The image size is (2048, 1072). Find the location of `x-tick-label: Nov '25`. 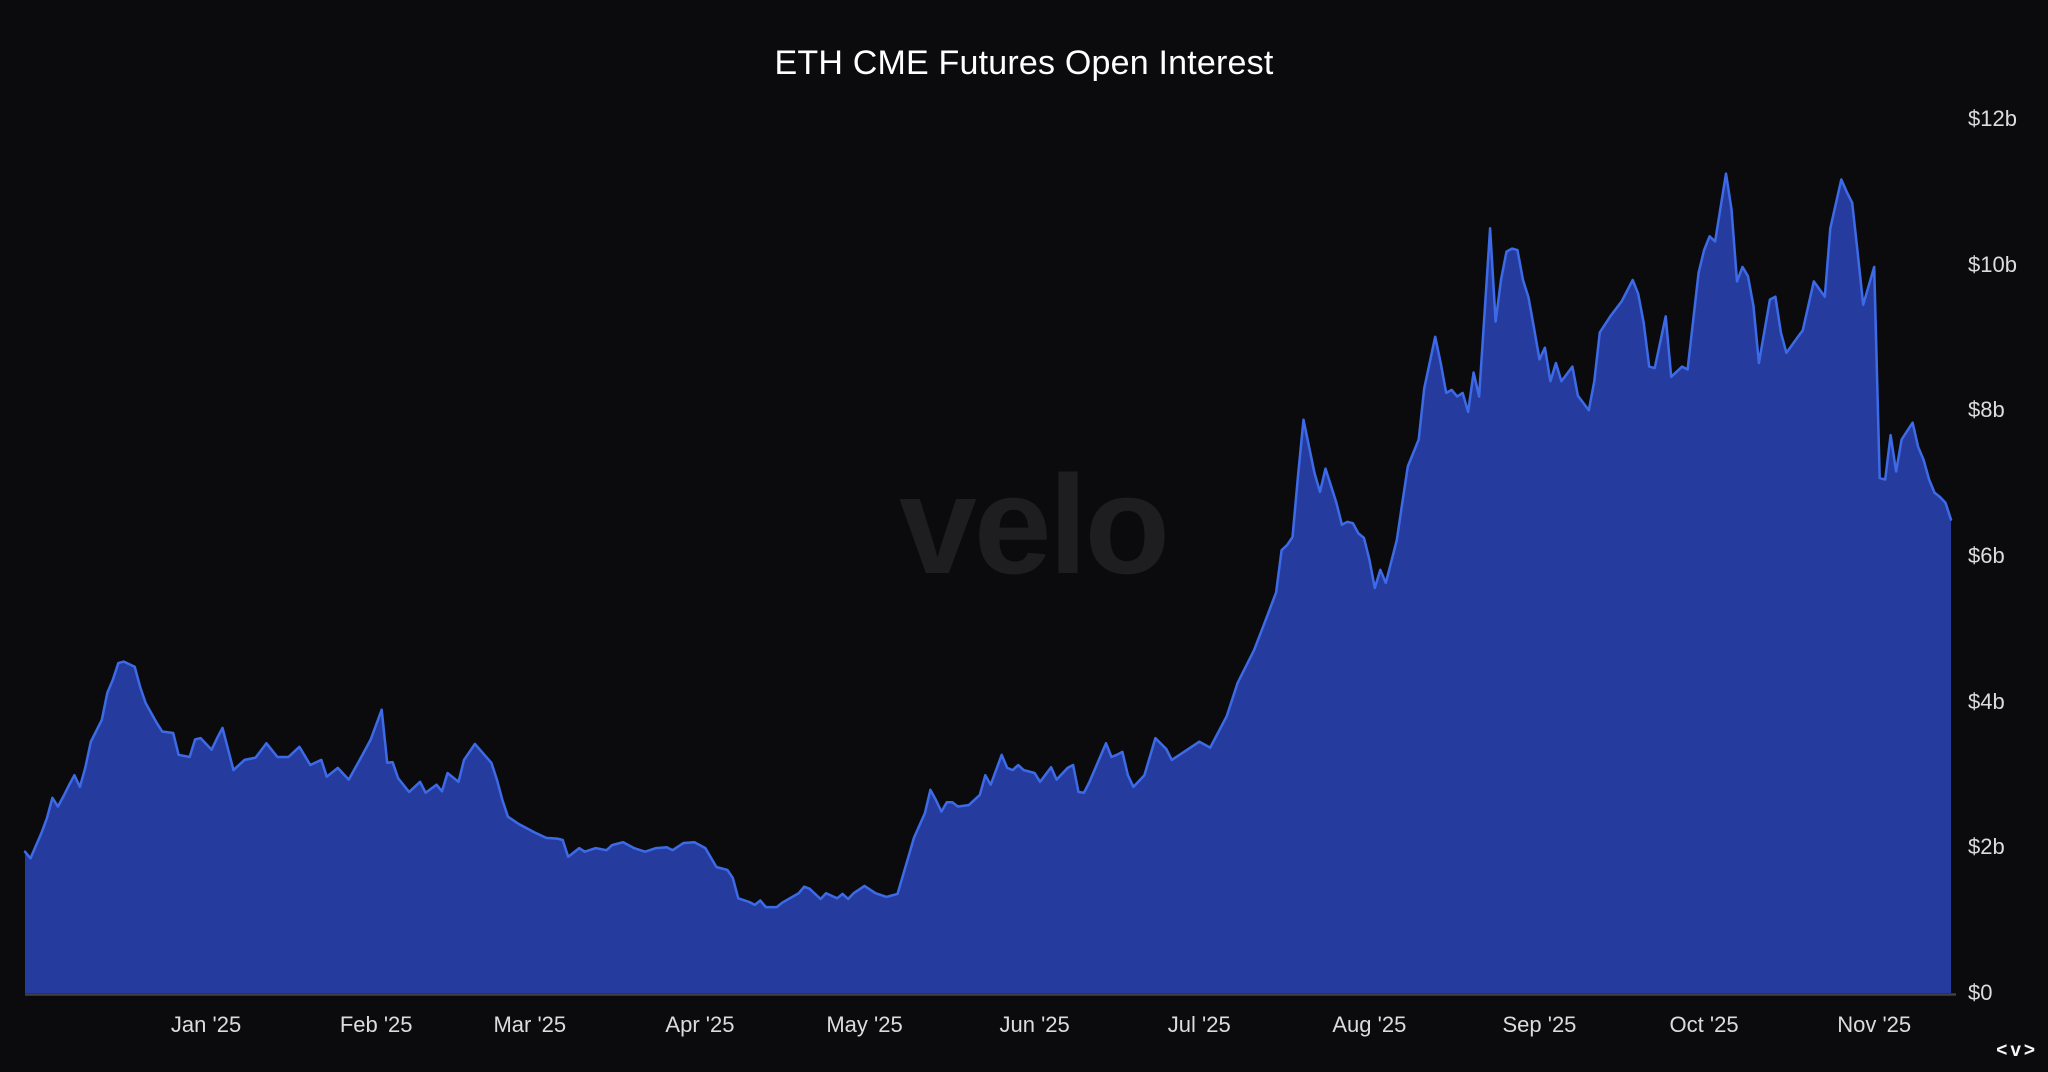

x-tick-label: Nov '25 is located at coordinates (1874, 1024).